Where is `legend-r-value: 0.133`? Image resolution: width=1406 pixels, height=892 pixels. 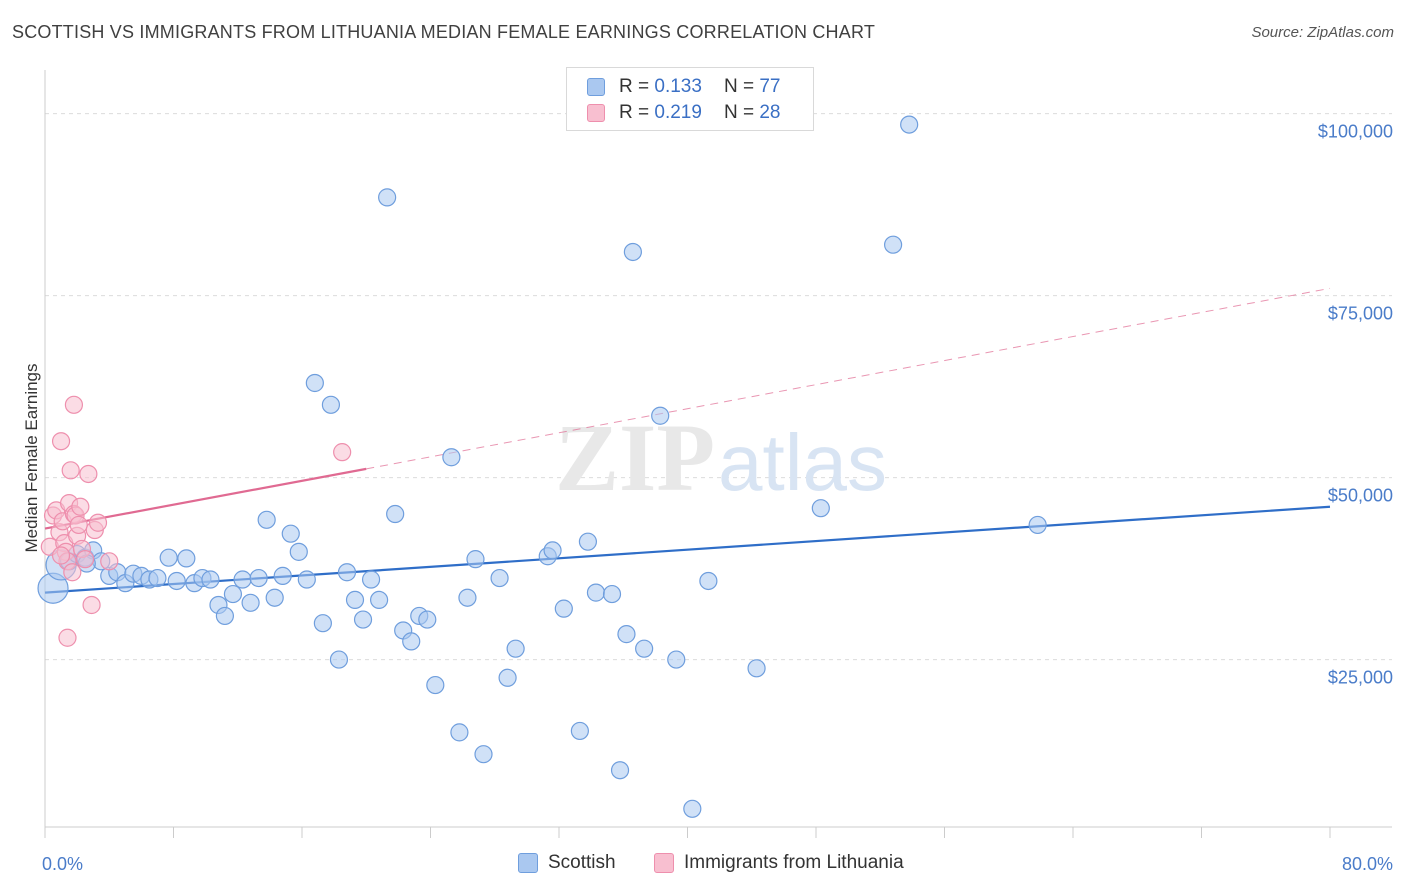 legend-r-value: 0.133 is located at coordinates (678, 86).